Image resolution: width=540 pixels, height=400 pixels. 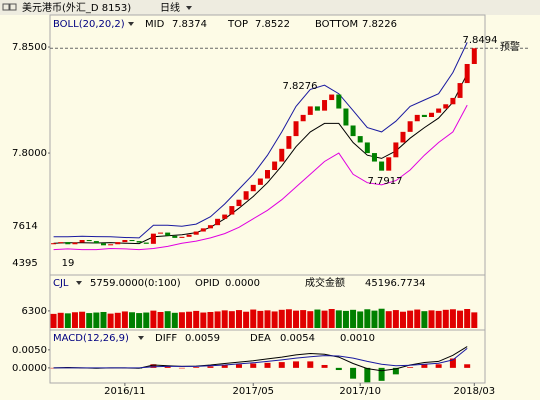 I want to click on period: 日线, so click(x=170, y=7).